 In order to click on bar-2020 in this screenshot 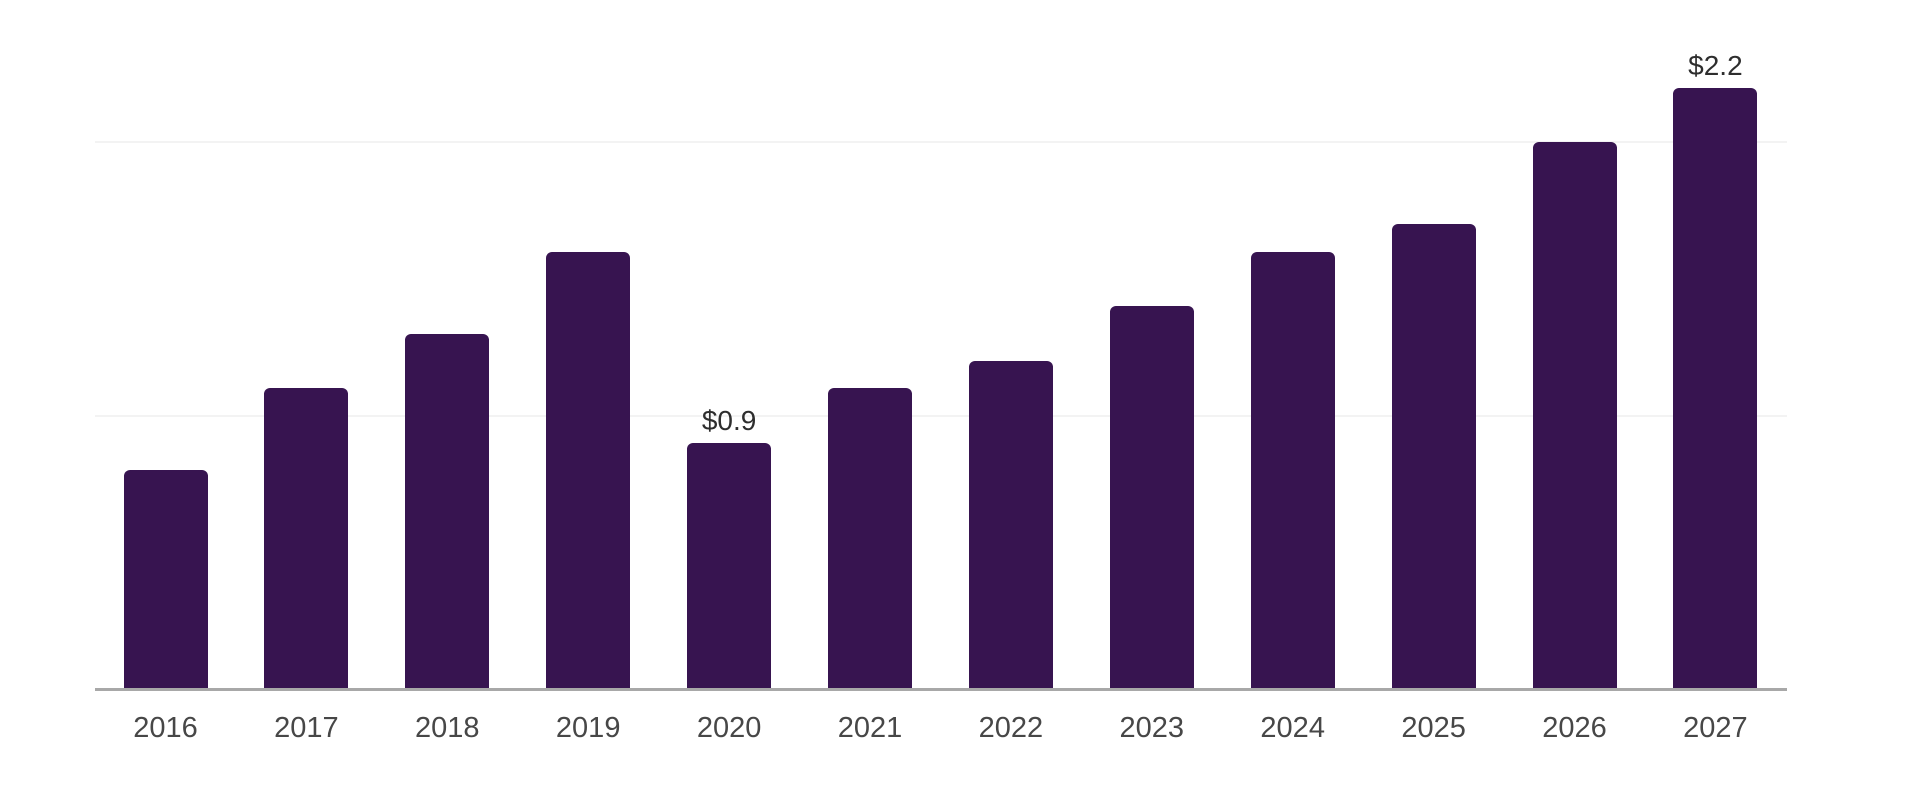, I will do `click(729, 566)`.